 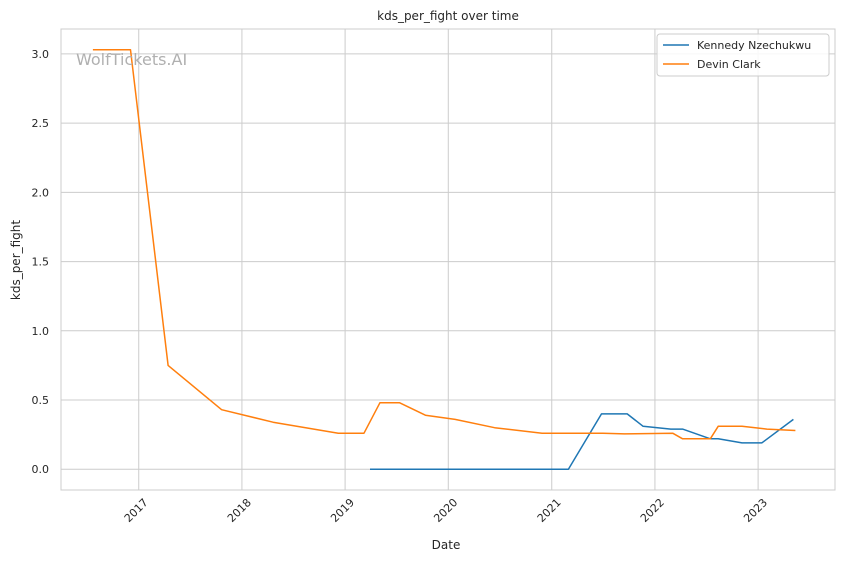 What do you see at coordinates (41, 54) in the screenshot?
I see `y-tick-label: 3.0` at bounding box center [41, 54].